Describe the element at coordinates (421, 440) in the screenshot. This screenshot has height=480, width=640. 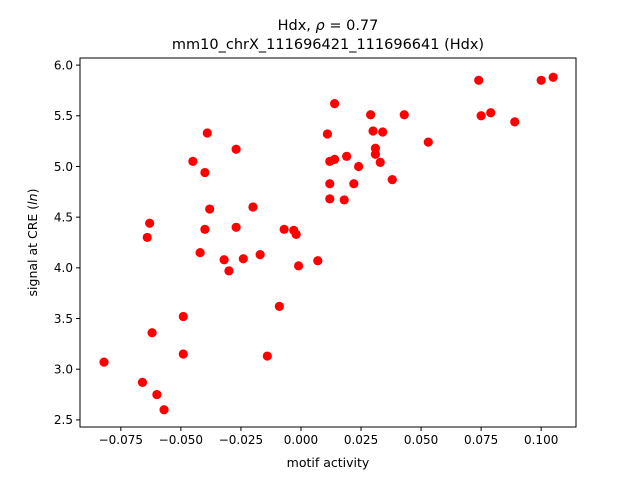
I see `x-tick-label: 0.050` at that location.